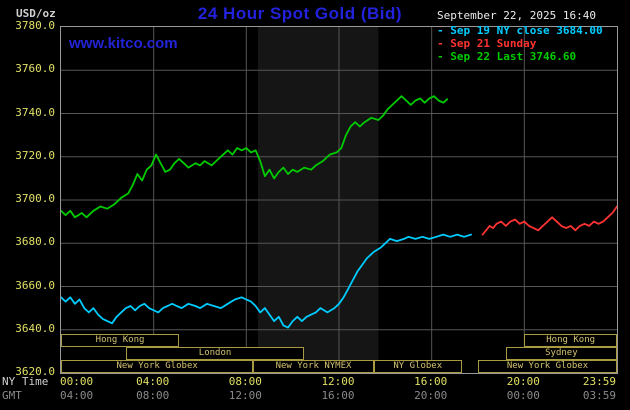 The height and width of the screenshot is (410, 630). I want to click on ny-time-axis-label: NY Time, so click(25, 381).